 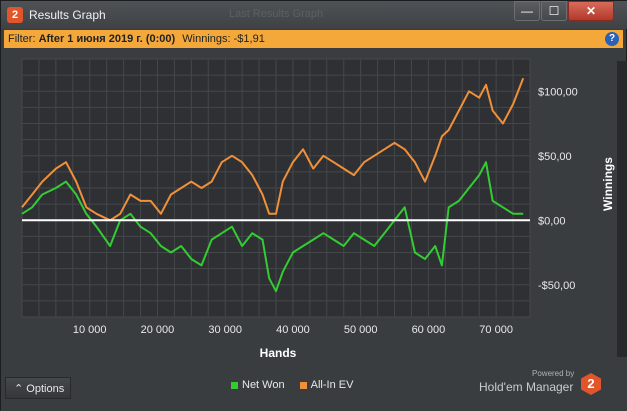 What do you see at coordinates (276, 14) in the screenshot?
I see `background-window-title: Last Results Graph` at bounding box center [276, 14].